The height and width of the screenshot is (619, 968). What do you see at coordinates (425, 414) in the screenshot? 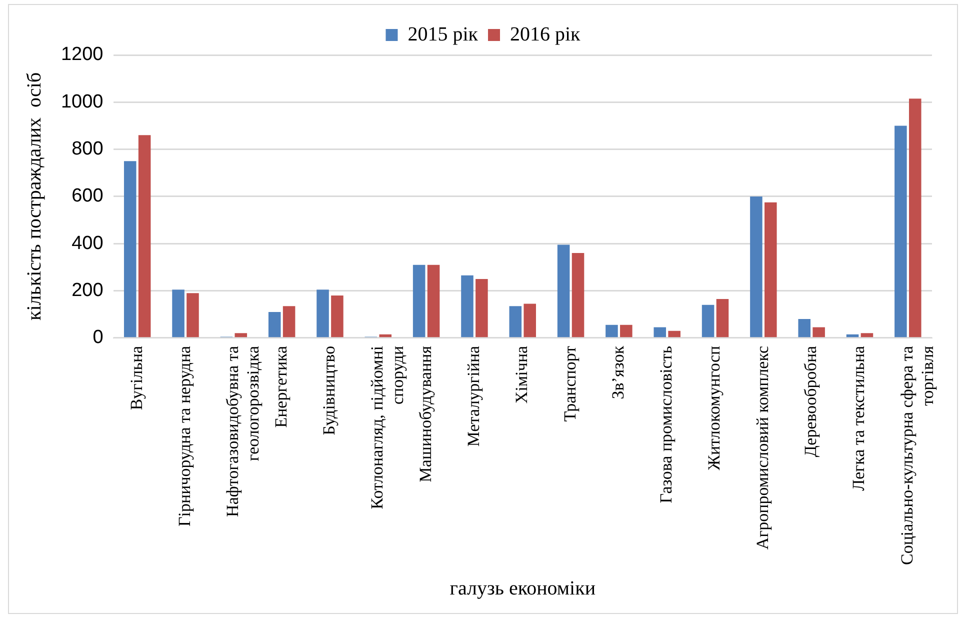
I see `x-tick-label: Машинобудування` at bounding box center [425, 414].